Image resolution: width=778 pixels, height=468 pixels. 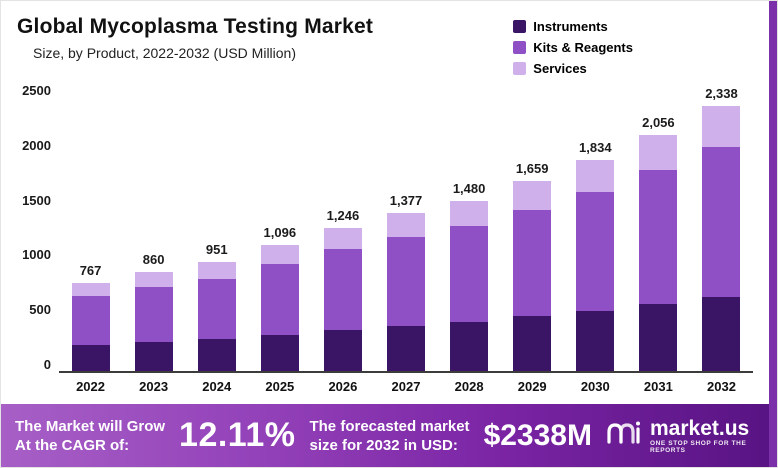 I want to click on forecast-value: $2338M, so click(x=537, y=435).